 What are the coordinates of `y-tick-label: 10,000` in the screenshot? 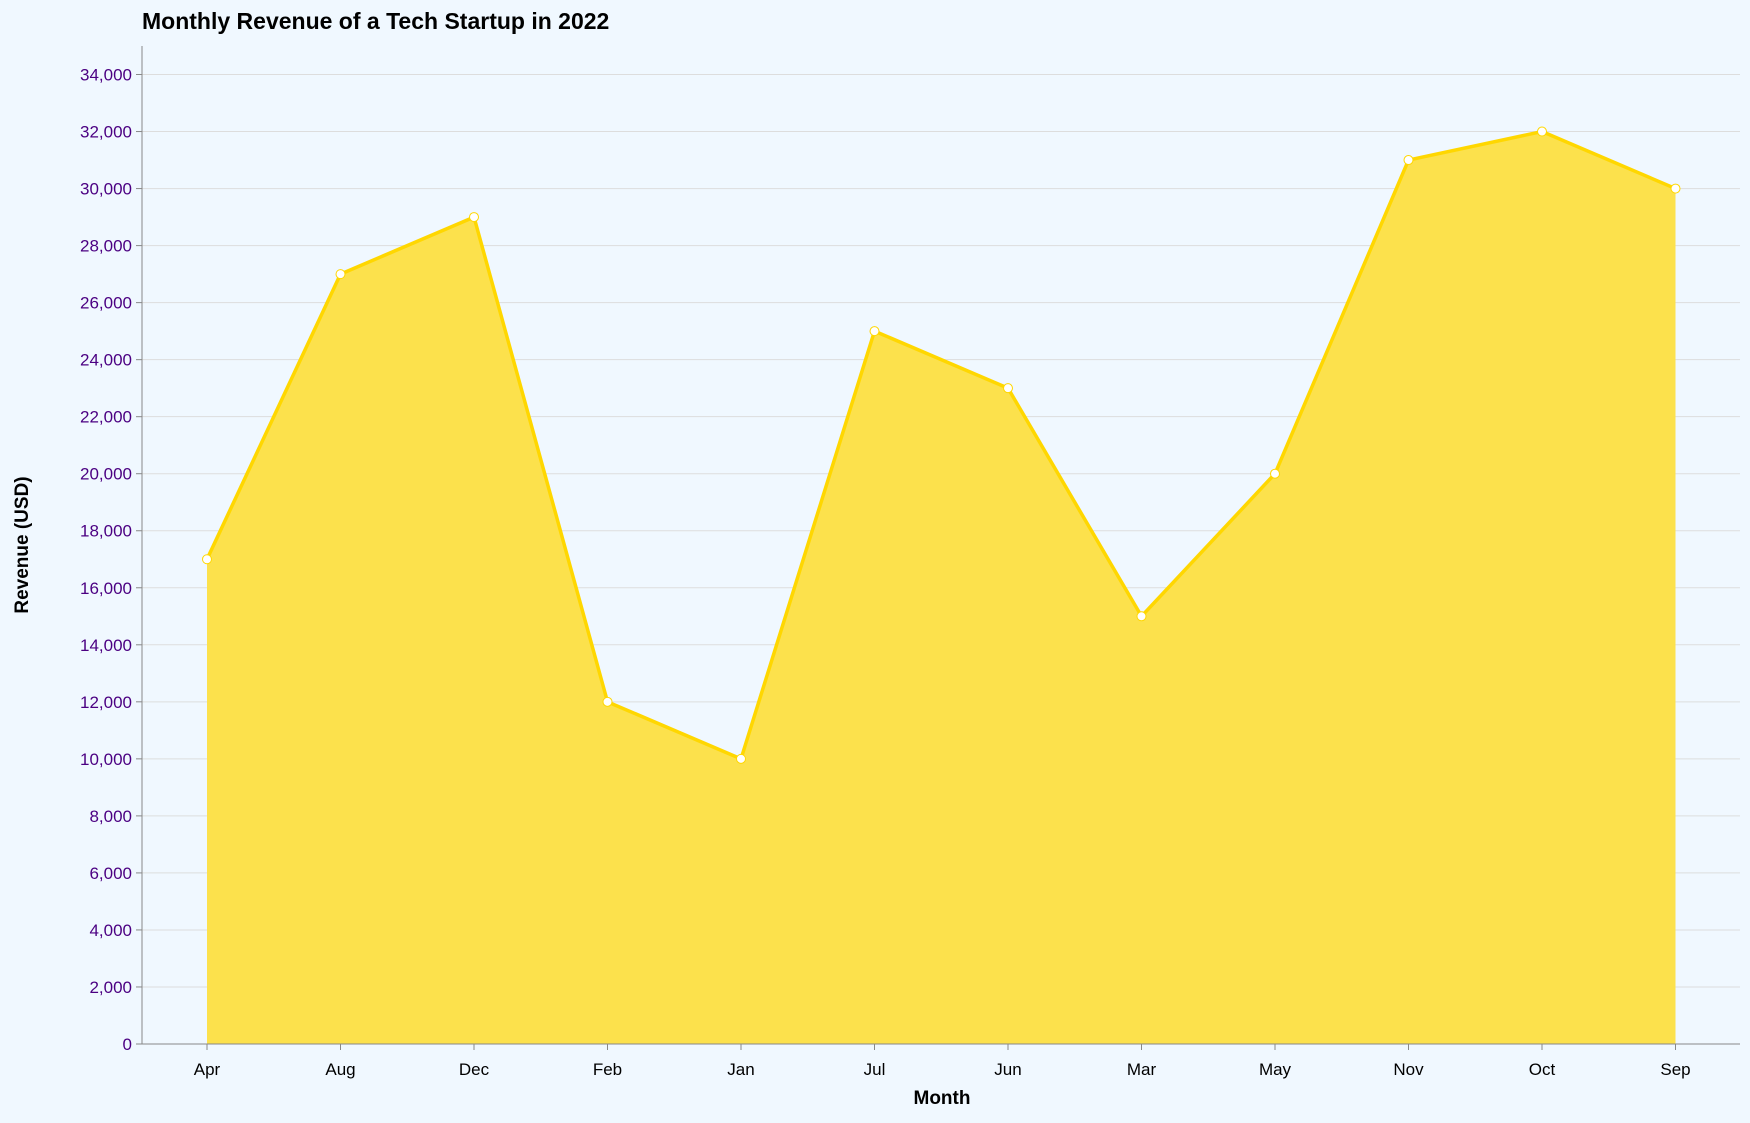 It's located at (106, 759).